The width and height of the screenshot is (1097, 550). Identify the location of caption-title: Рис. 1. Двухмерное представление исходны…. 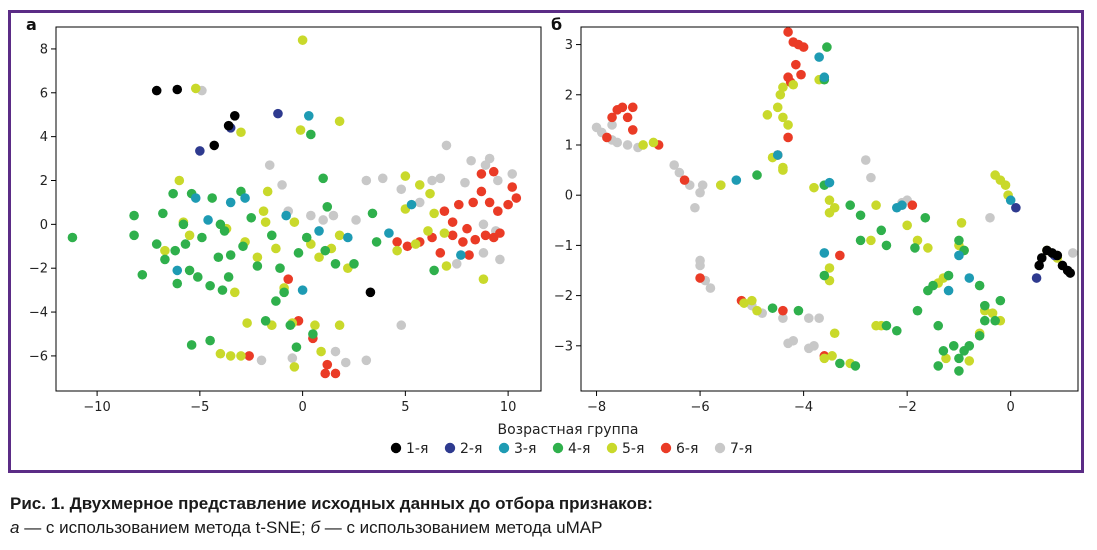
(331, 503).